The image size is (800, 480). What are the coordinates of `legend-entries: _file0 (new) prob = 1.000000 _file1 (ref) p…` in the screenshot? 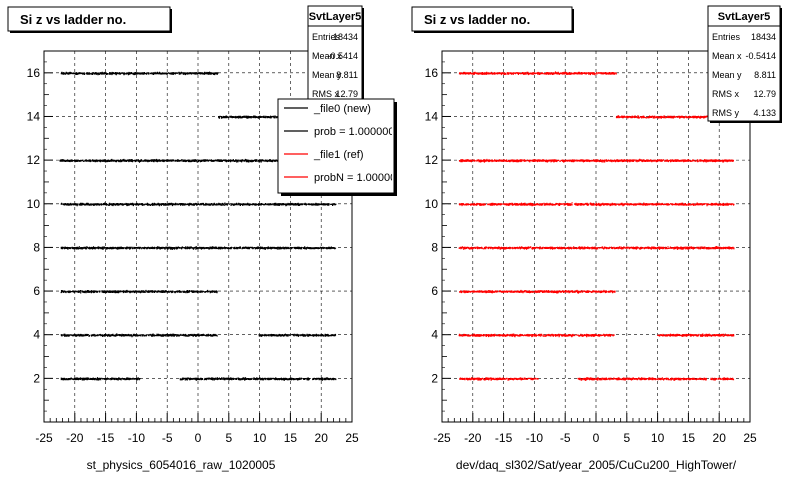 It's located at (343, 143).